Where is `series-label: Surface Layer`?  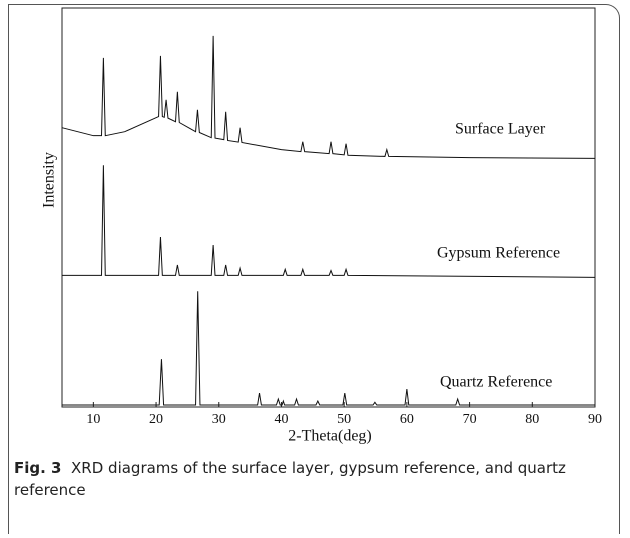
series-label: Surface Layer is located at coordinates (500, 129).